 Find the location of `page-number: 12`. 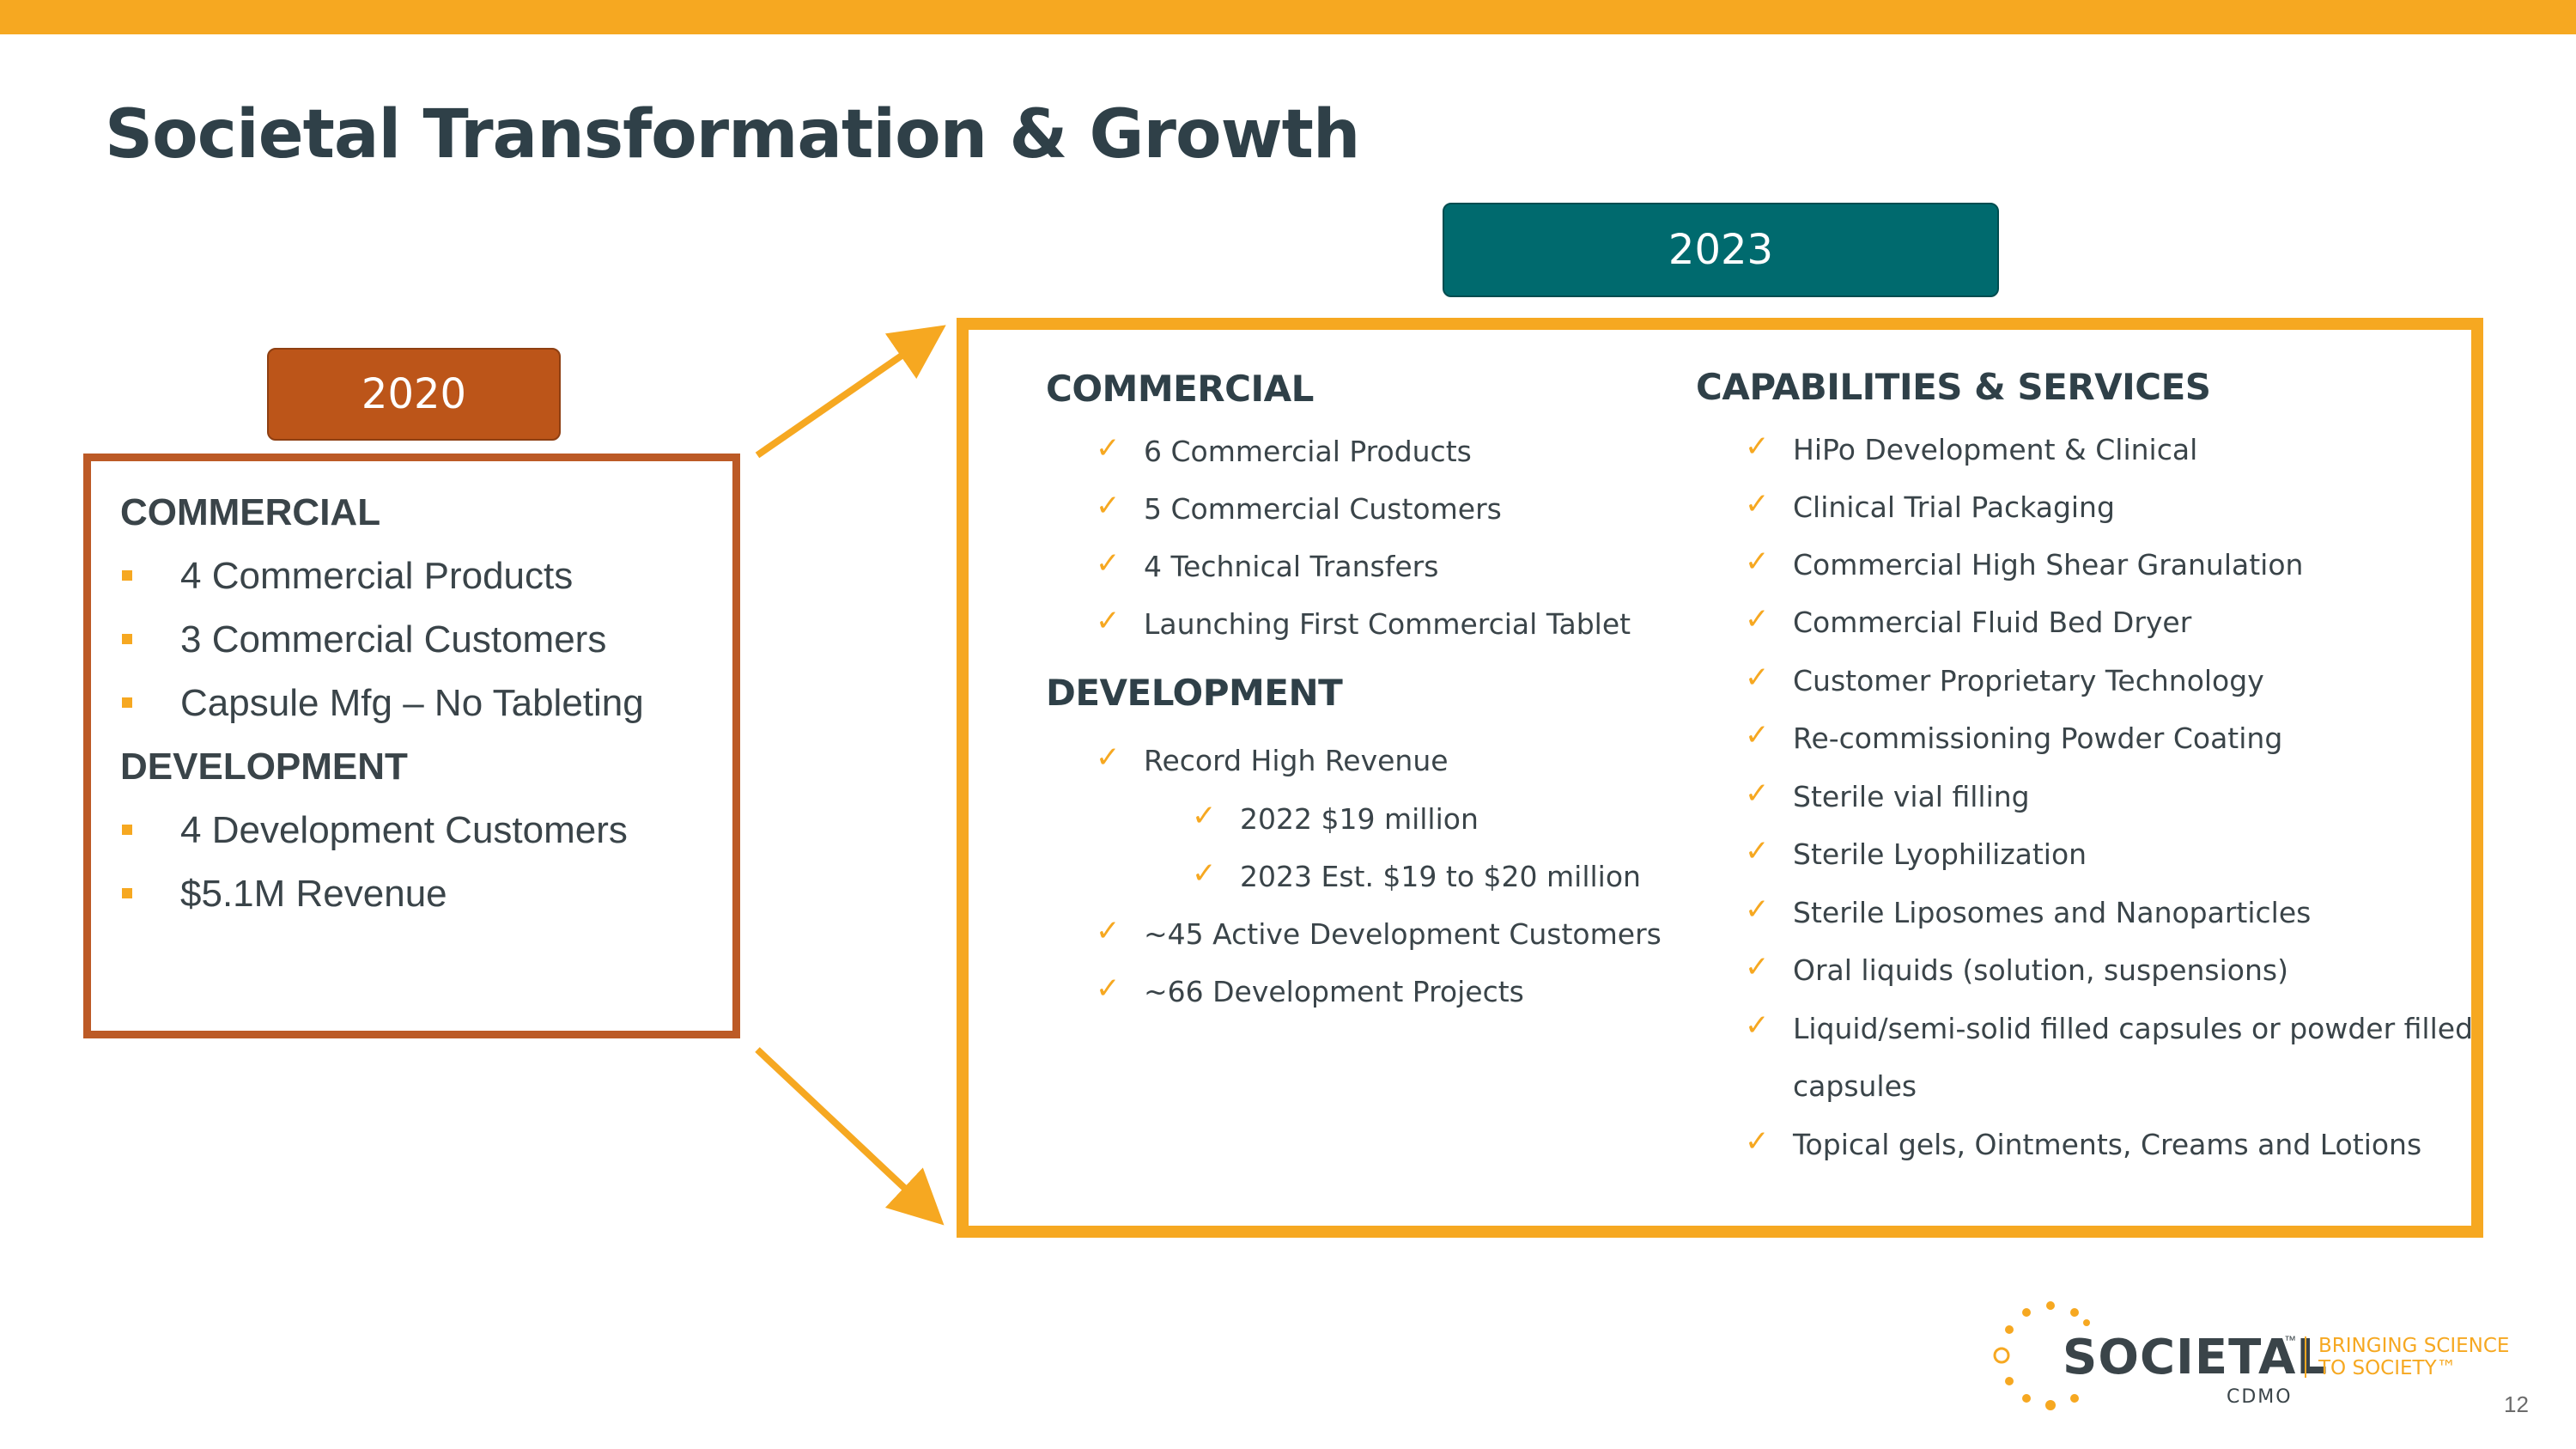

page-number: 12 is located at coordinates (2516, 1404).